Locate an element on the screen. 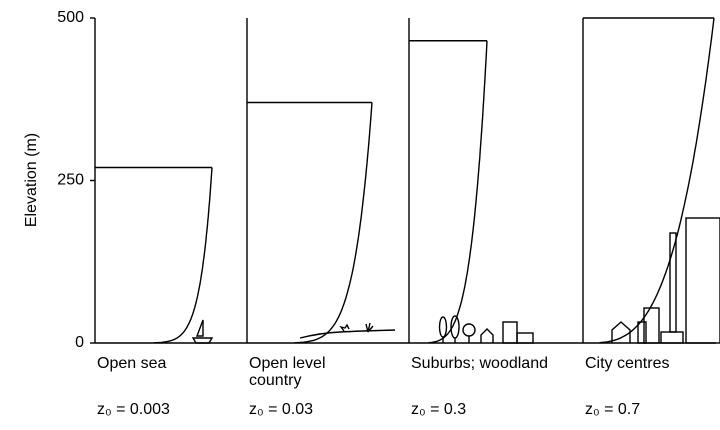 The image size is (720, 430). y-tick-label: 500 is located at coordinates (70, 17).